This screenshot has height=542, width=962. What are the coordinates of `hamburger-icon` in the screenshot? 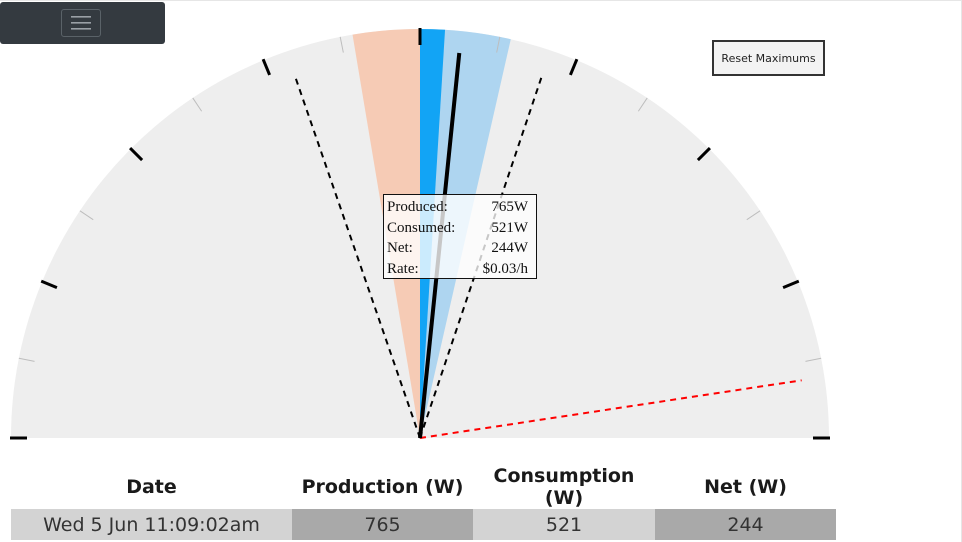 It's located at (81, 23).